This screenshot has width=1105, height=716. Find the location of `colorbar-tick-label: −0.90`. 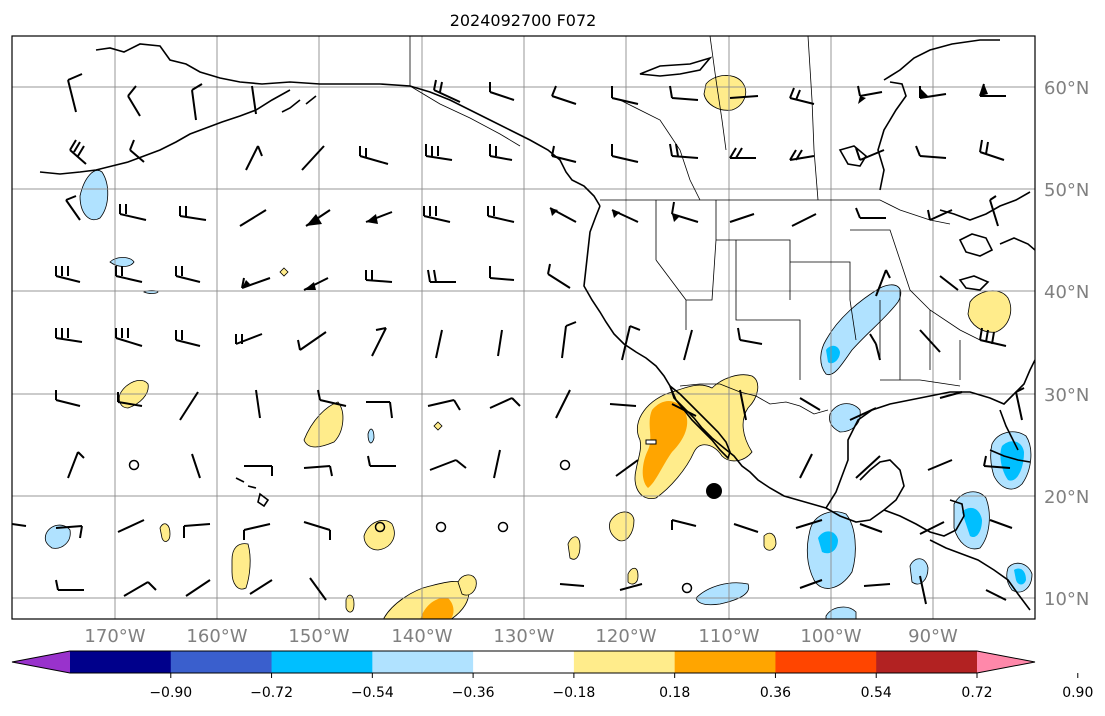

colorbar-tick-label: −0.90 is located at coordinates (170, 693).